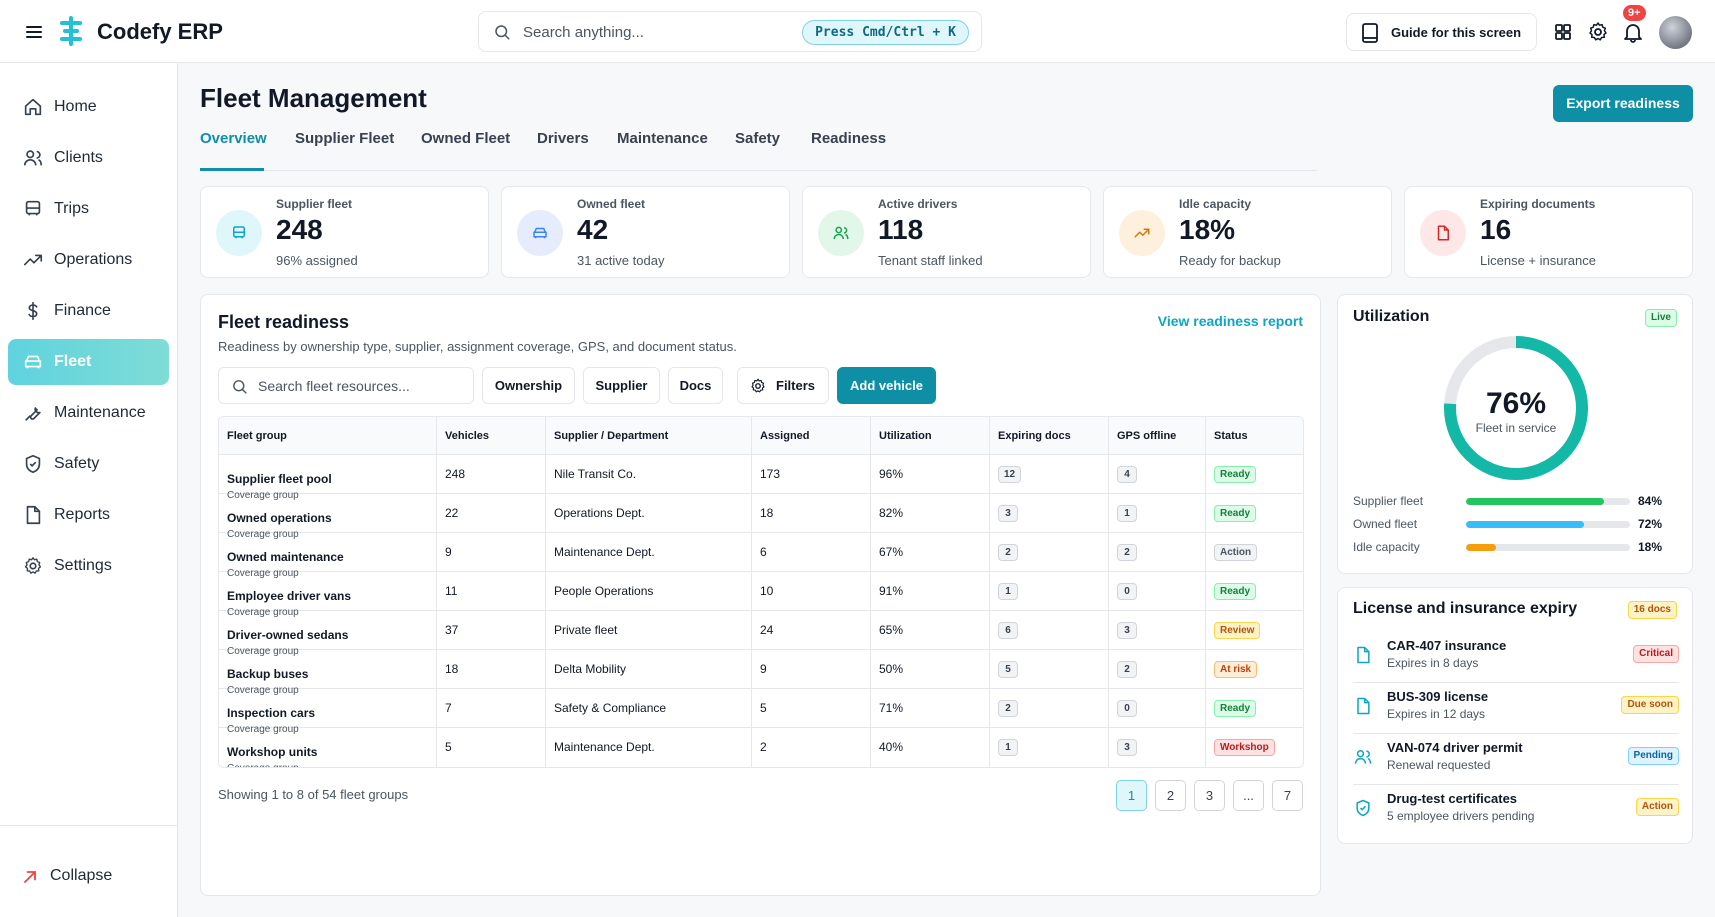 This screenshot has width=1715, height=917. I want to click on fleet-group-name: Owned maintenance, so click(285, 557).